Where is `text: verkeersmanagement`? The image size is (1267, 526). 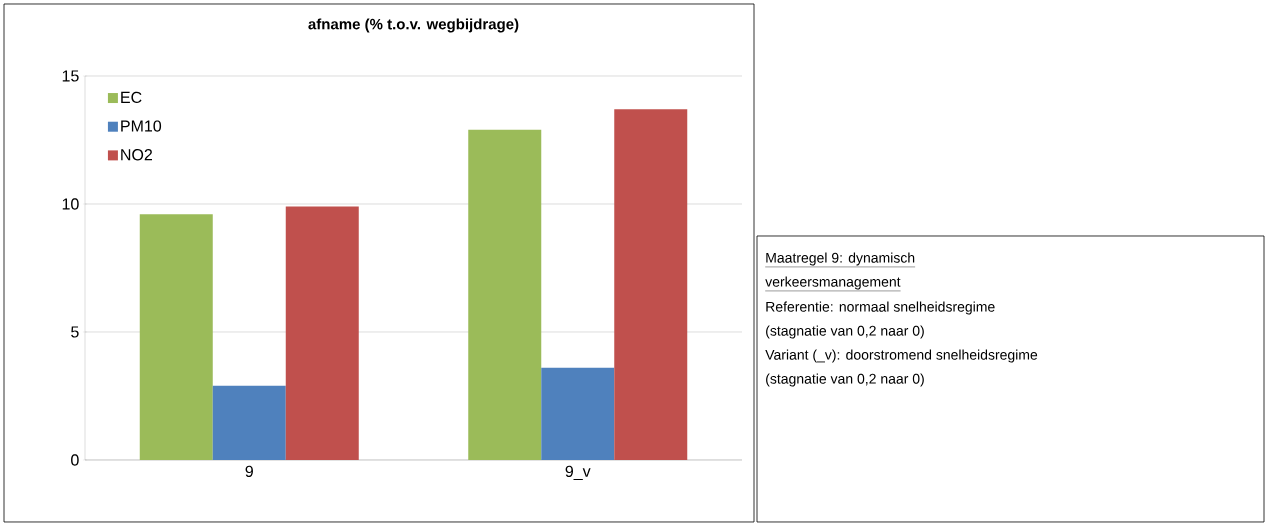 text: verkeersmanagement is located at coordinates (833, 283).